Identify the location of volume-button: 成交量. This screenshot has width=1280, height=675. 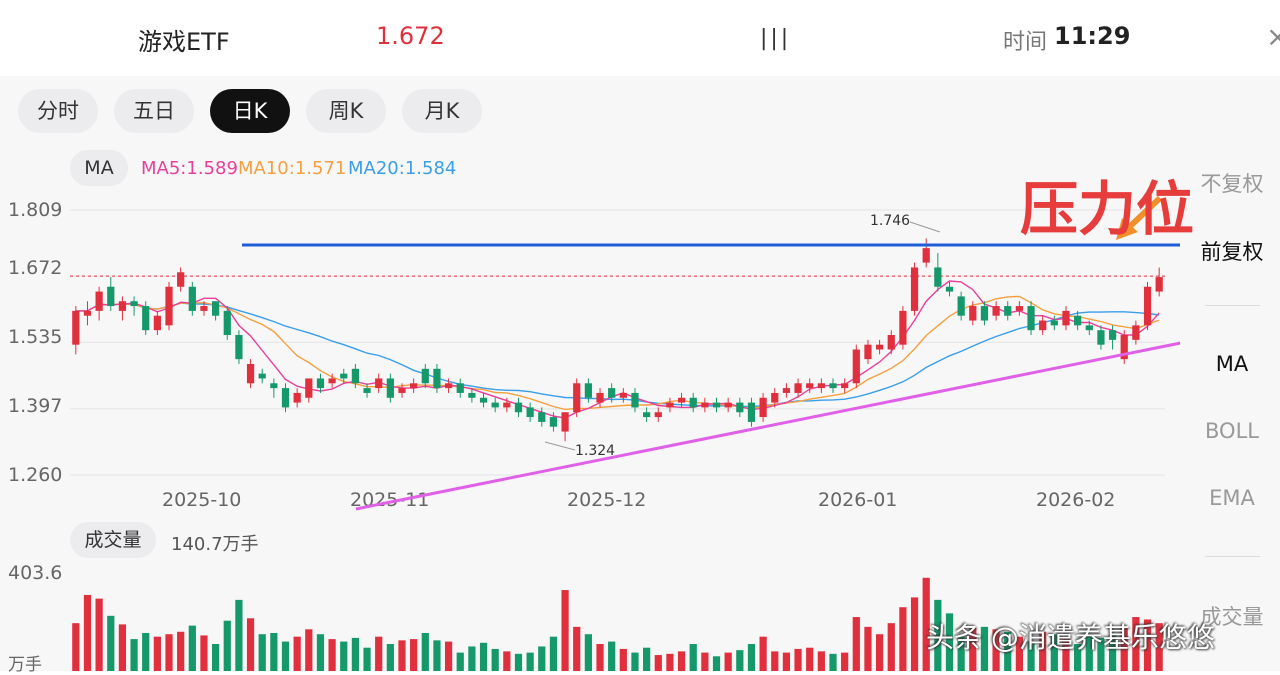
(113, 540).